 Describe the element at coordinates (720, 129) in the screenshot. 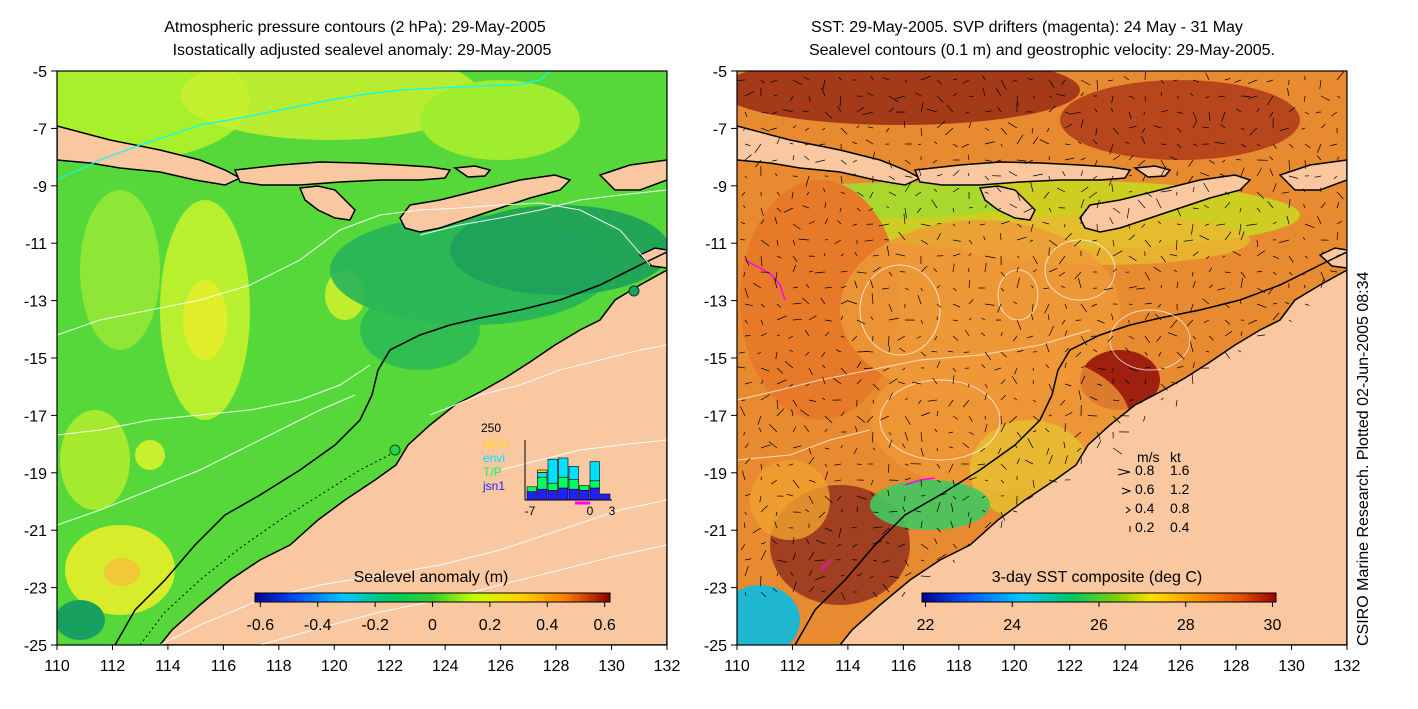

I see `y-tick-label: -7` at that location.